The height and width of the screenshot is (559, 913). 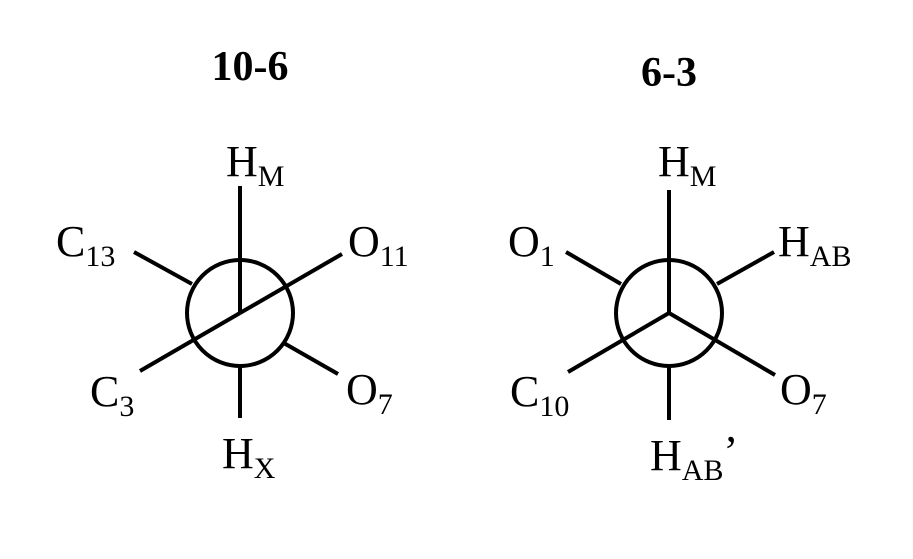 I want to click on substituent-label-bottom: HX, so click(x=249, y=457).